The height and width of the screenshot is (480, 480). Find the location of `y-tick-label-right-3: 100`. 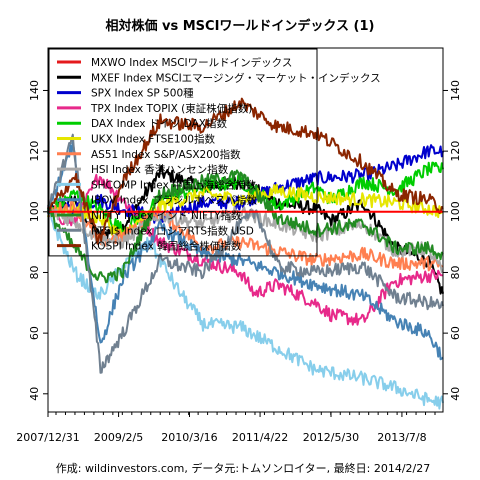

y-tick-label-right-3: 100 is located at coordinates (455, 211).